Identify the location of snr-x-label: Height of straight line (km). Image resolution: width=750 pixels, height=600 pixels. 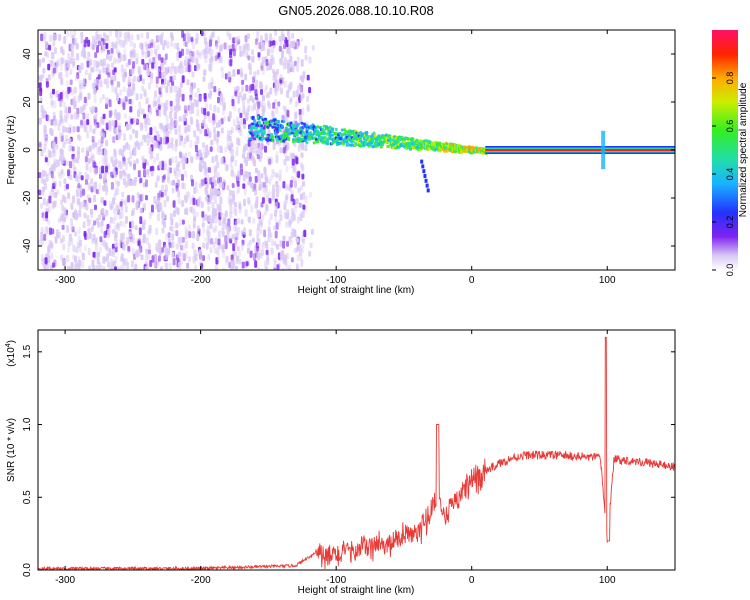
(356, 590).